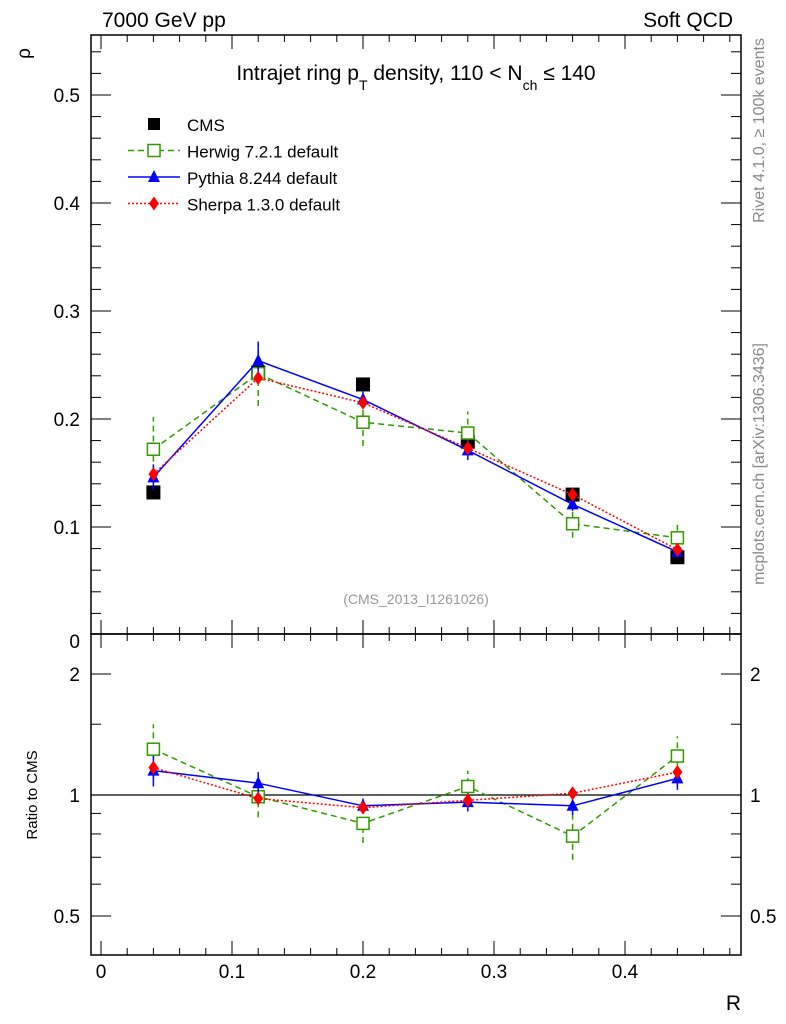  What do you see at coordinates (625, 972) in the screenshot?
I see `x-tick-label: 0.4` at bounding box center [625, 972].